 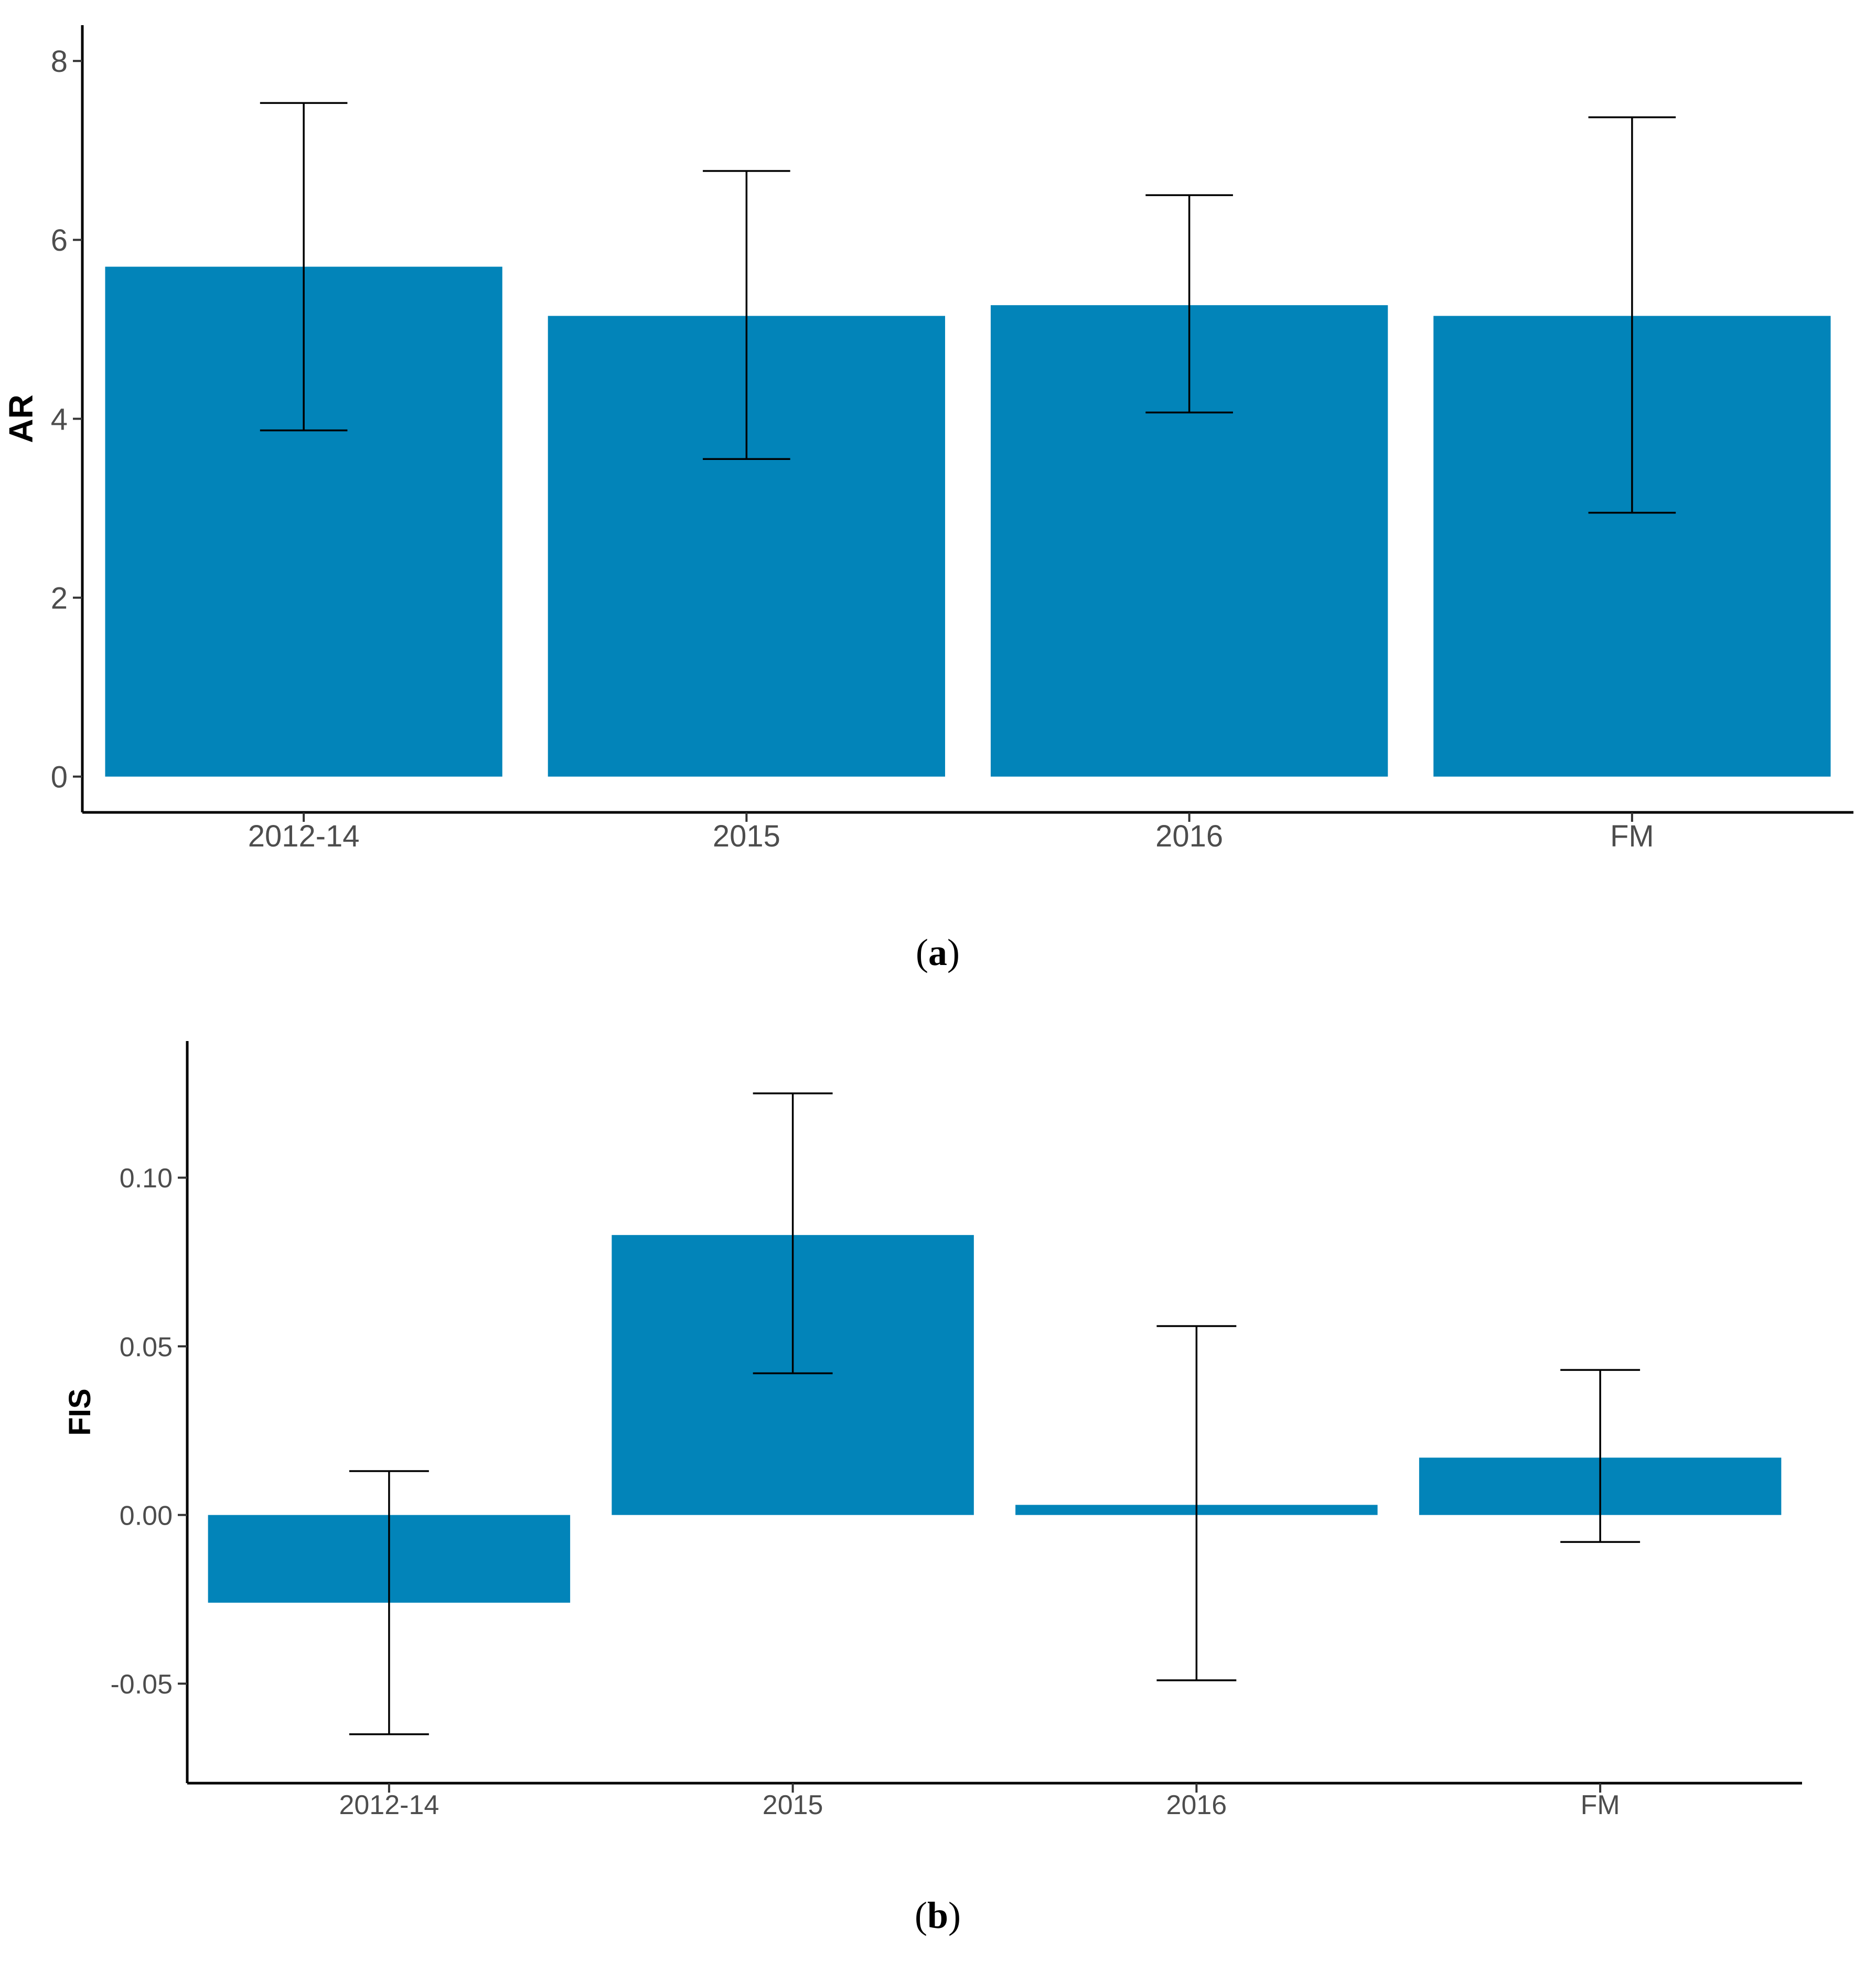 What do you see at coordinates (59, 778) in the screenshot?
I see `y-tick-label: 0` at bounding box center [59, 778].